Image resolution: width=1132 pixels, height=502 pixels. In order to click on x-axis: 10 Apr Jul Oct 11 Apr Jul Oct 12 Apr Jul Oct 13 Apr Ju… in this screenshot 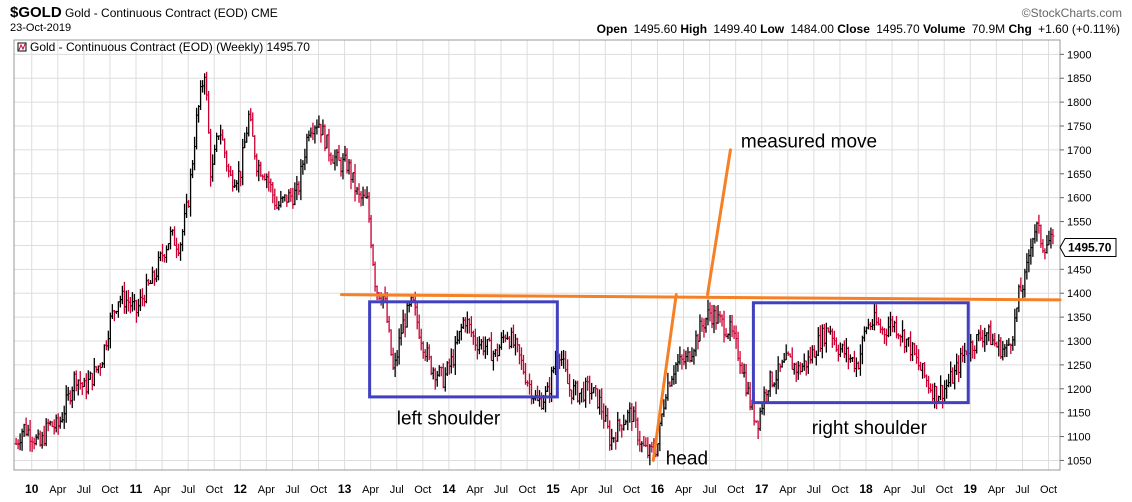, I will do `click(541, 489)`.